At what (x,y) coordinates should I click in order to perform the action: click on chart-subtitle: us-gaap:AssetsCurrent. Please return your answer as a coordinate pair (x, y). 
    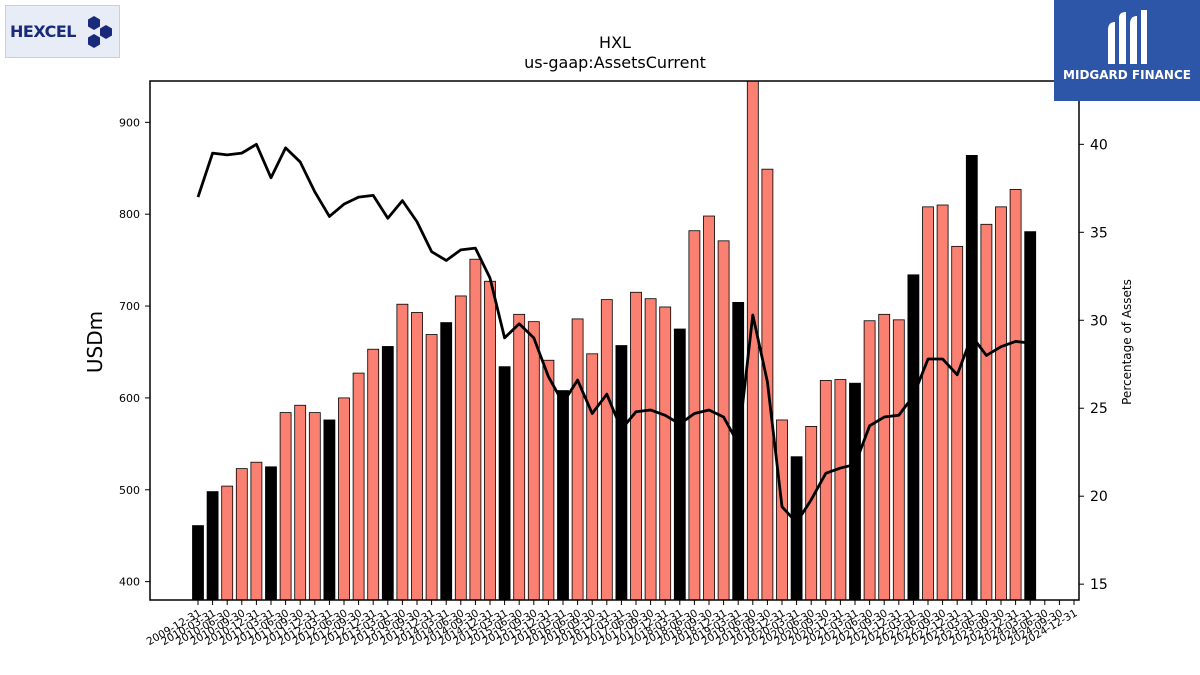
    Looking at the image, I should click on (615, 62).